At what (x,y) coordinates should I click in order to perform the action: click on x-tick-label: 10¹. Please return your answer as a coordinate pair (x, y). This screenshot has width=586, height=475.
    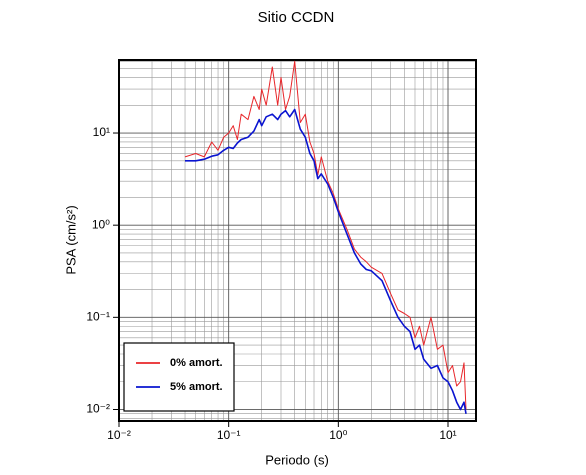
    Looking at the image, I should click on (447, 435).